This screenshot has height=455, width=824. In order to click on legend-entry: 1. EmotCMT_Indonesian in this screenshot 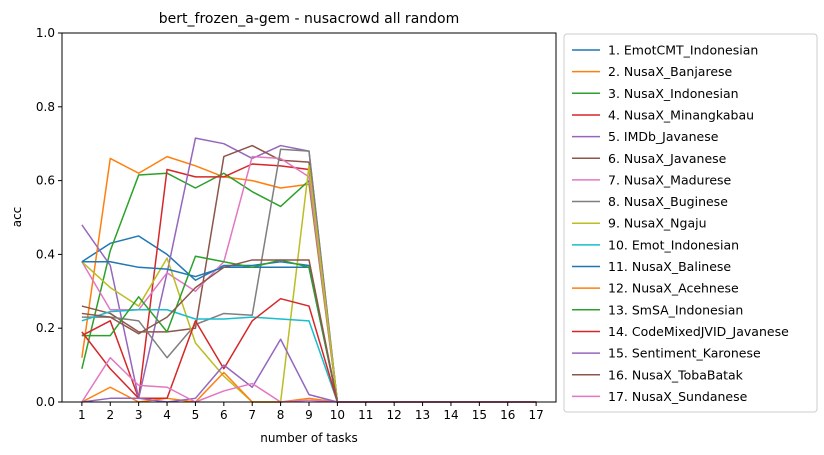, I will do `click(683, 50)`.